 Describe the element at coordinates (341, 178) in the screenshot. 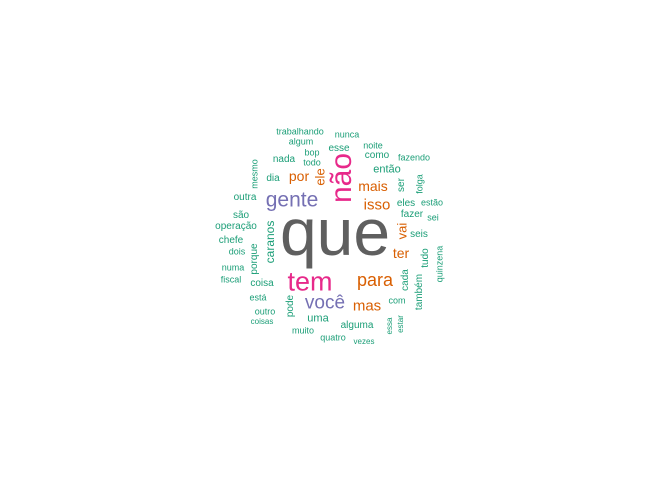

I see `word-nao: não` at that location.